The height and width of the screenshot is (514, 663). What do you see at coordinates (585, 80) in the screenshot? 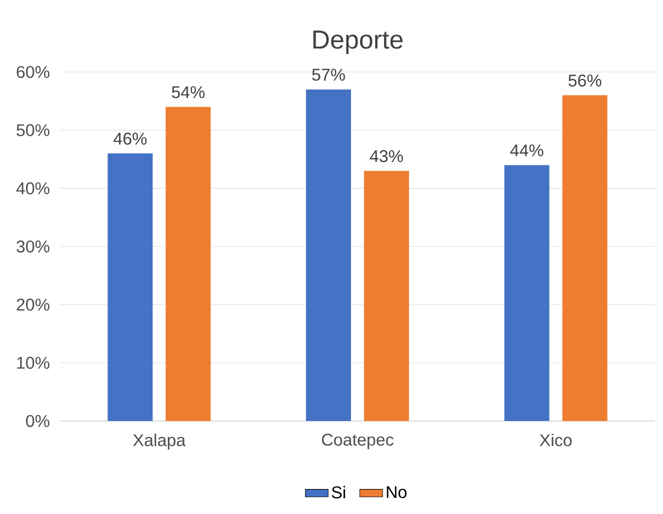
I see `data-label: 56%` at bounding box center [585, 80].